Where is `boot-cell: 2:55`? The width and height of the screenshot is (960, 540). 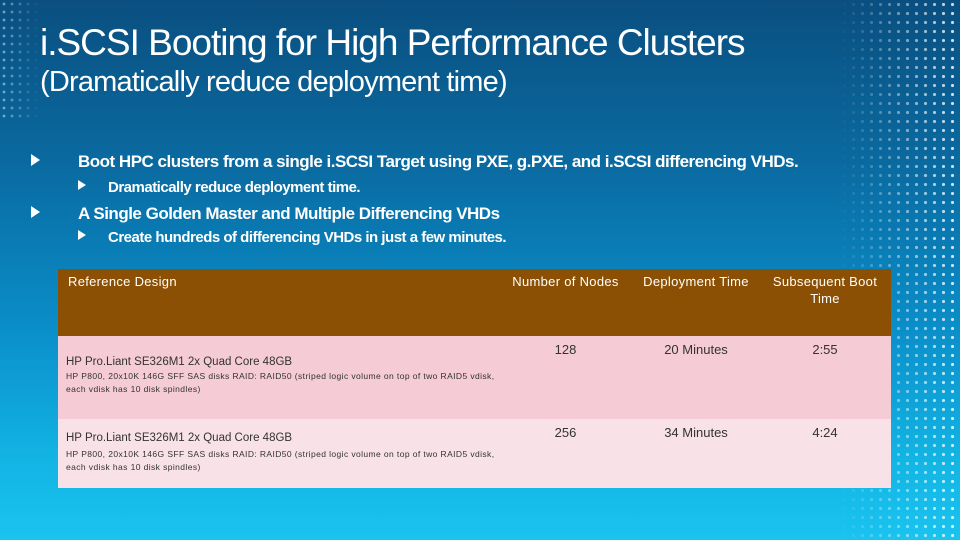 boot-cell: 2:55 is located at coordinates (825, 377).